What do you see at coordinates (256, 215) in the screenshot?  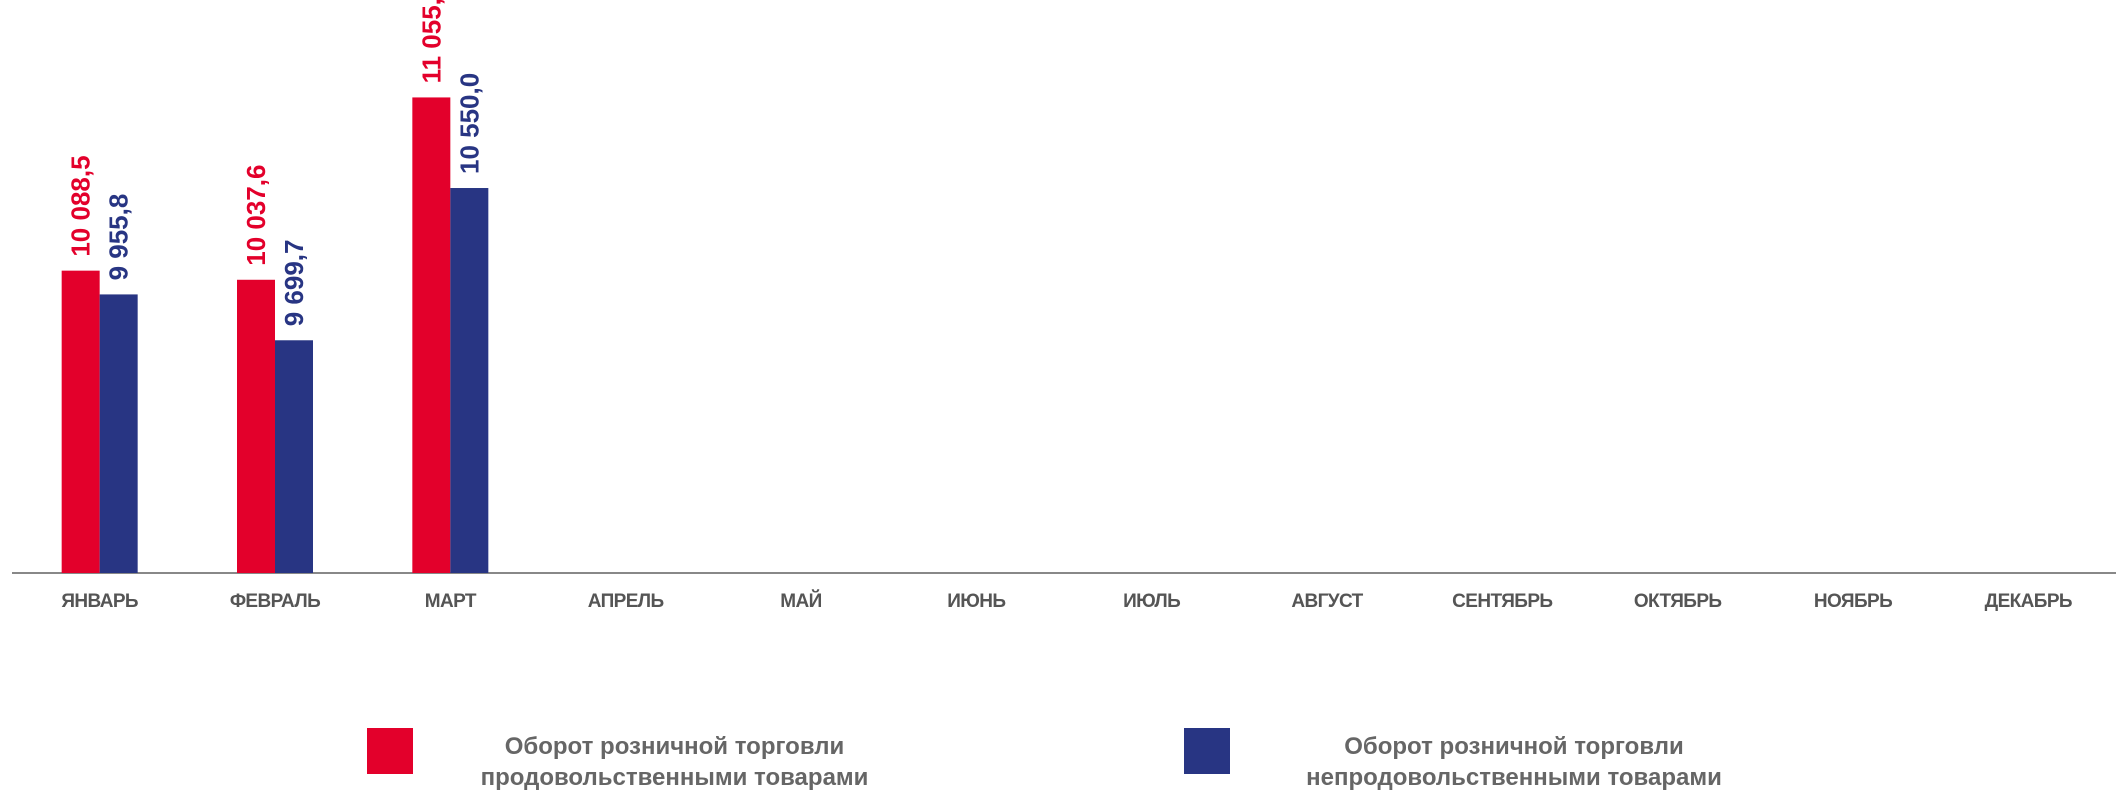 I see `data-label: 10 037,6` at bounding box center [256, 215].